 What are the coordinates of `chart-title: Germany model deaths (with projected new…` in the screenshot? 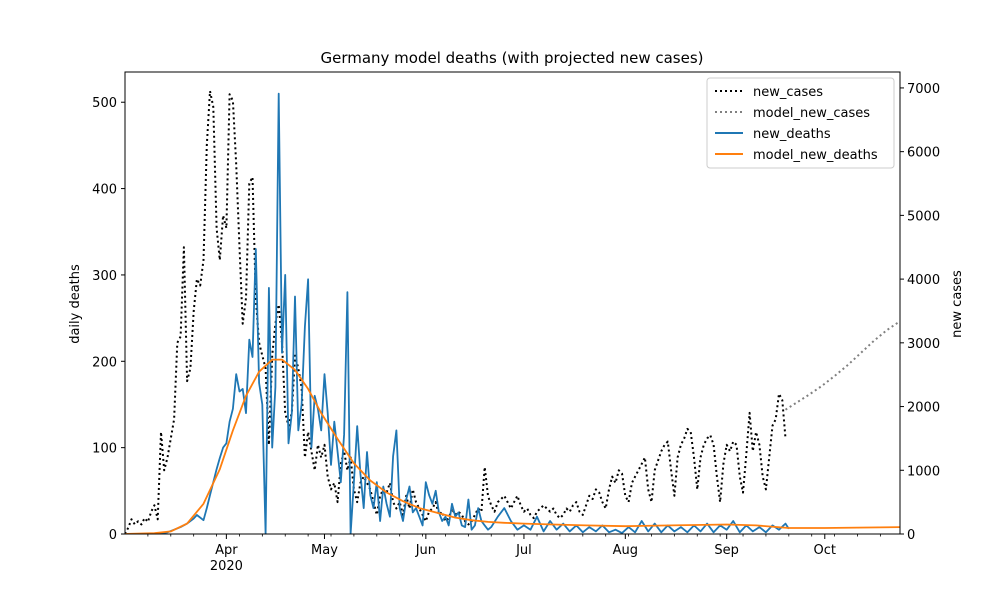 It's located at (511, 58).